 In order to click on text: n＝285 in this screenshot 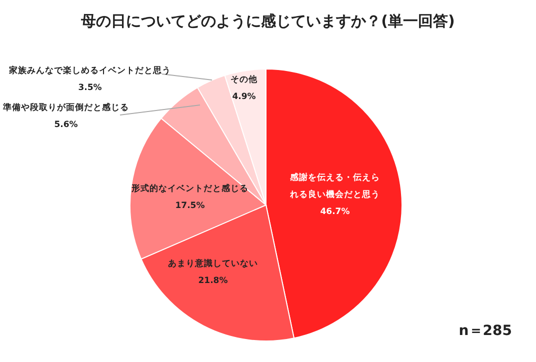, I will do `click(485, 331)`.